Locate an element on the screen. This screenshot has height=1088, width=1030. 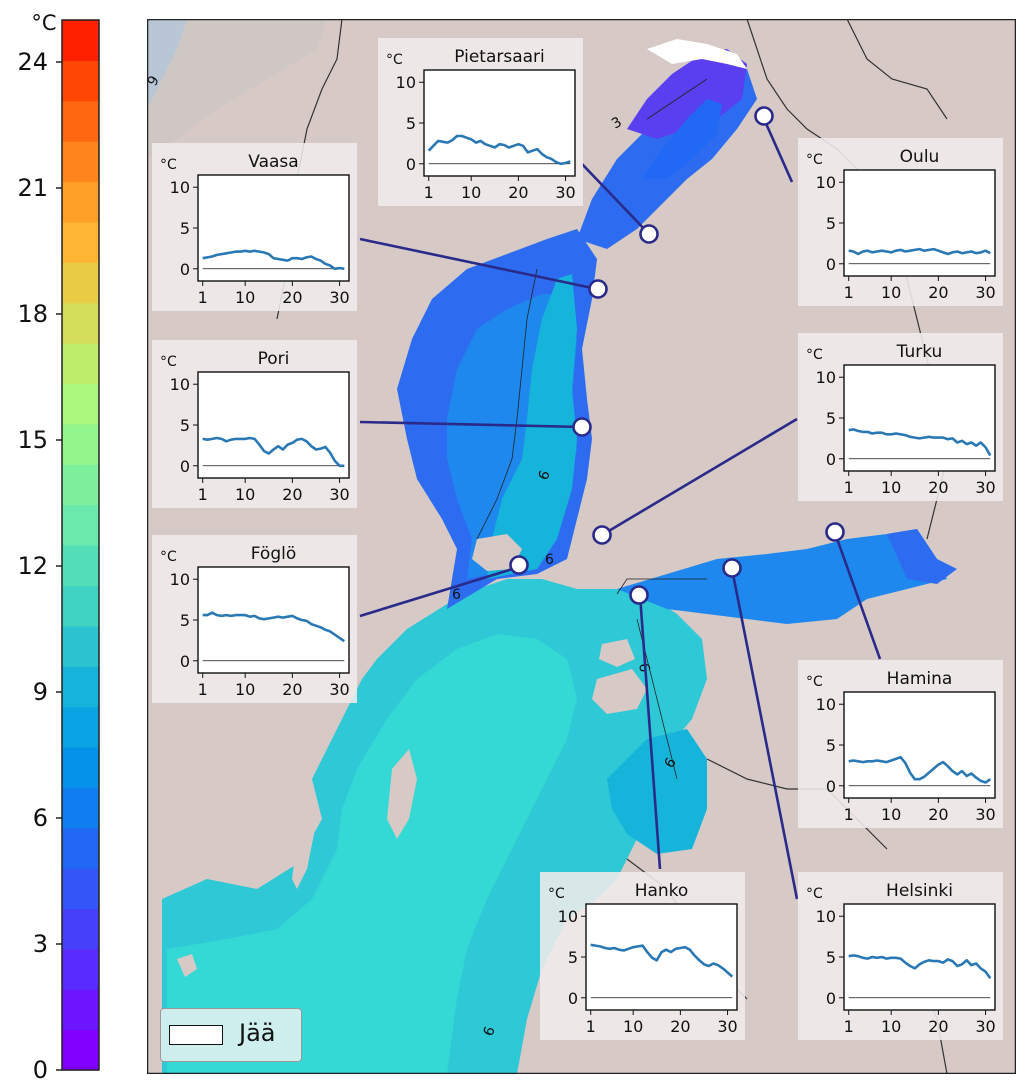
station-marker-vaasa is located at coordinates (598, 289).